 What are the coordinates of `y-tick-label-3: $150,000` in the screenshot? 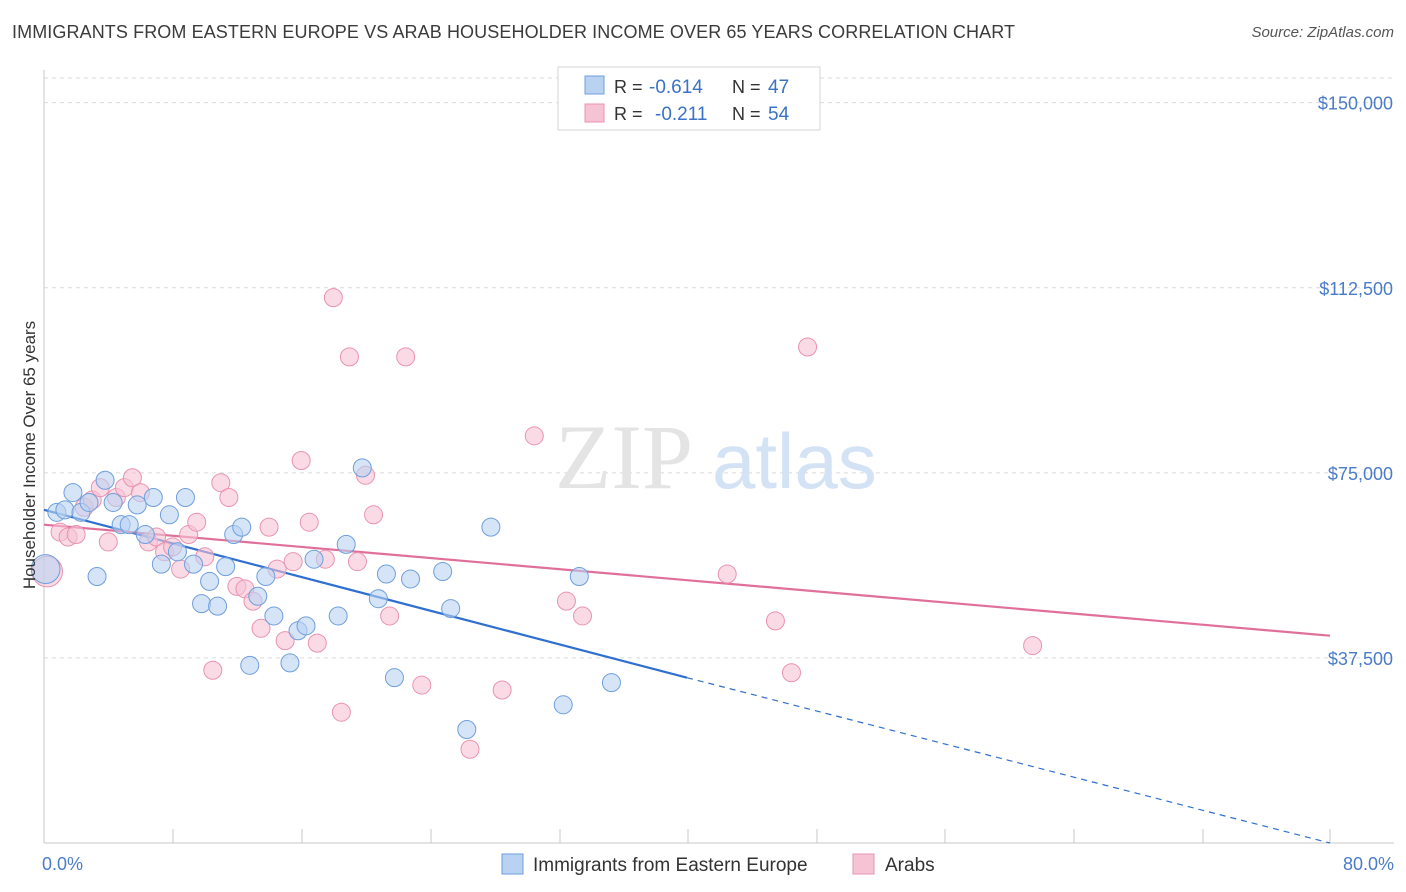 It's located at (1355, 104).